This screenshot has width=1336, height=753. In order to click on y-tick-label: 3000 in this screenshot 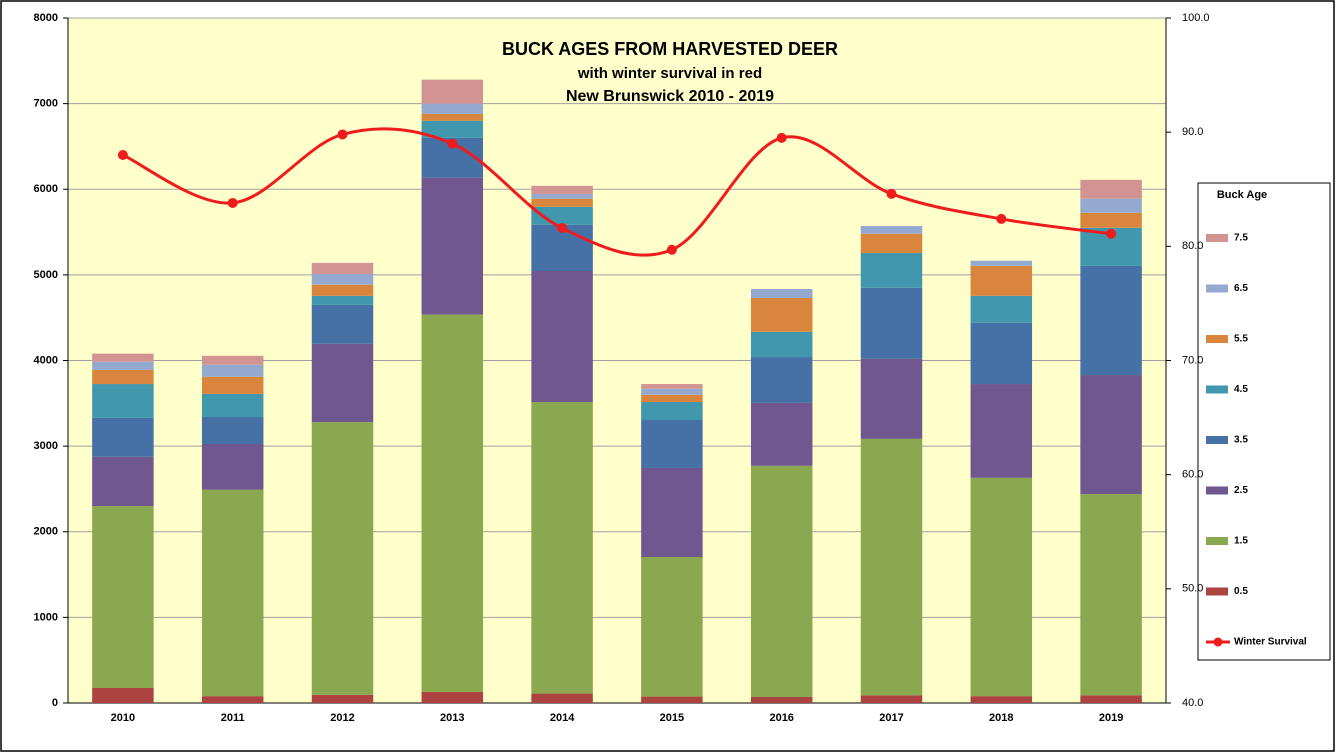, I will do `click(46, 446)`.